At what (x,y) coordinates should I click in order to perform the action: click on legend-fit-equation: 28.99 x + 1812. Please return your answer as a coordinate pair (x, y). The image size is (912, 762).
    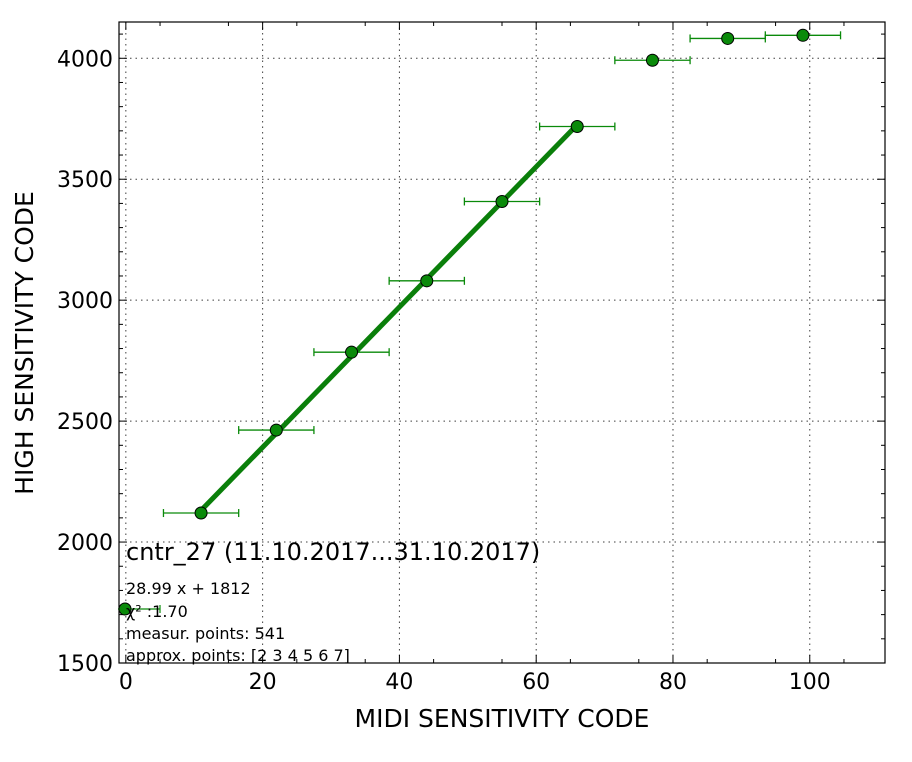
    Looking at the image, I should click on (188, 588).